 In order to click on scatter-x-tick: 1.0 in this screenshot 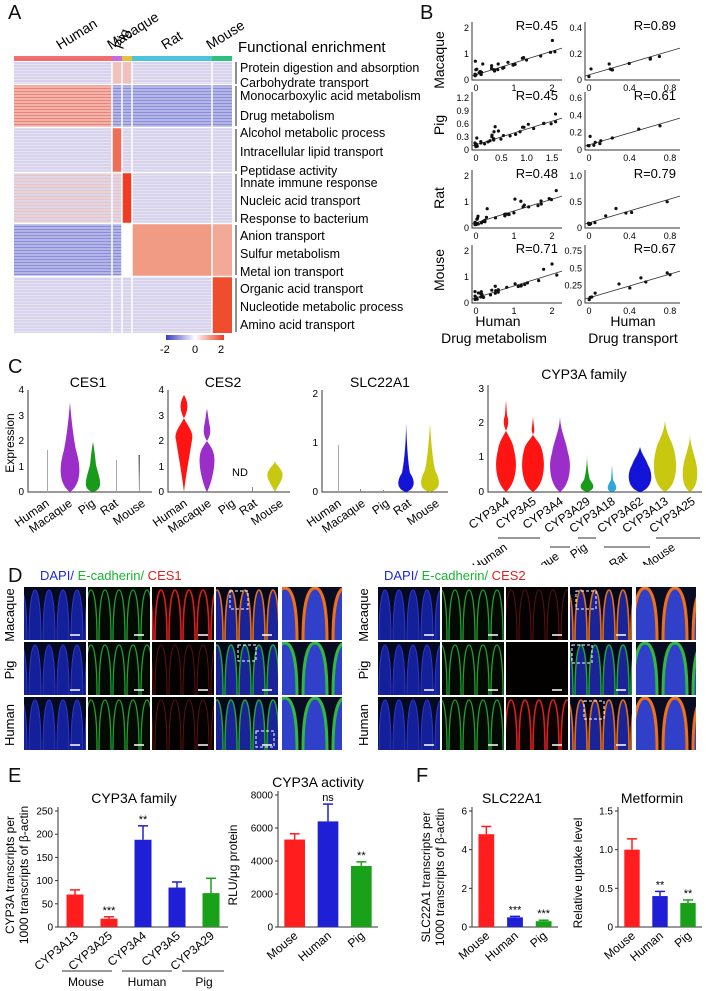, I will do `click(526, 158)`.